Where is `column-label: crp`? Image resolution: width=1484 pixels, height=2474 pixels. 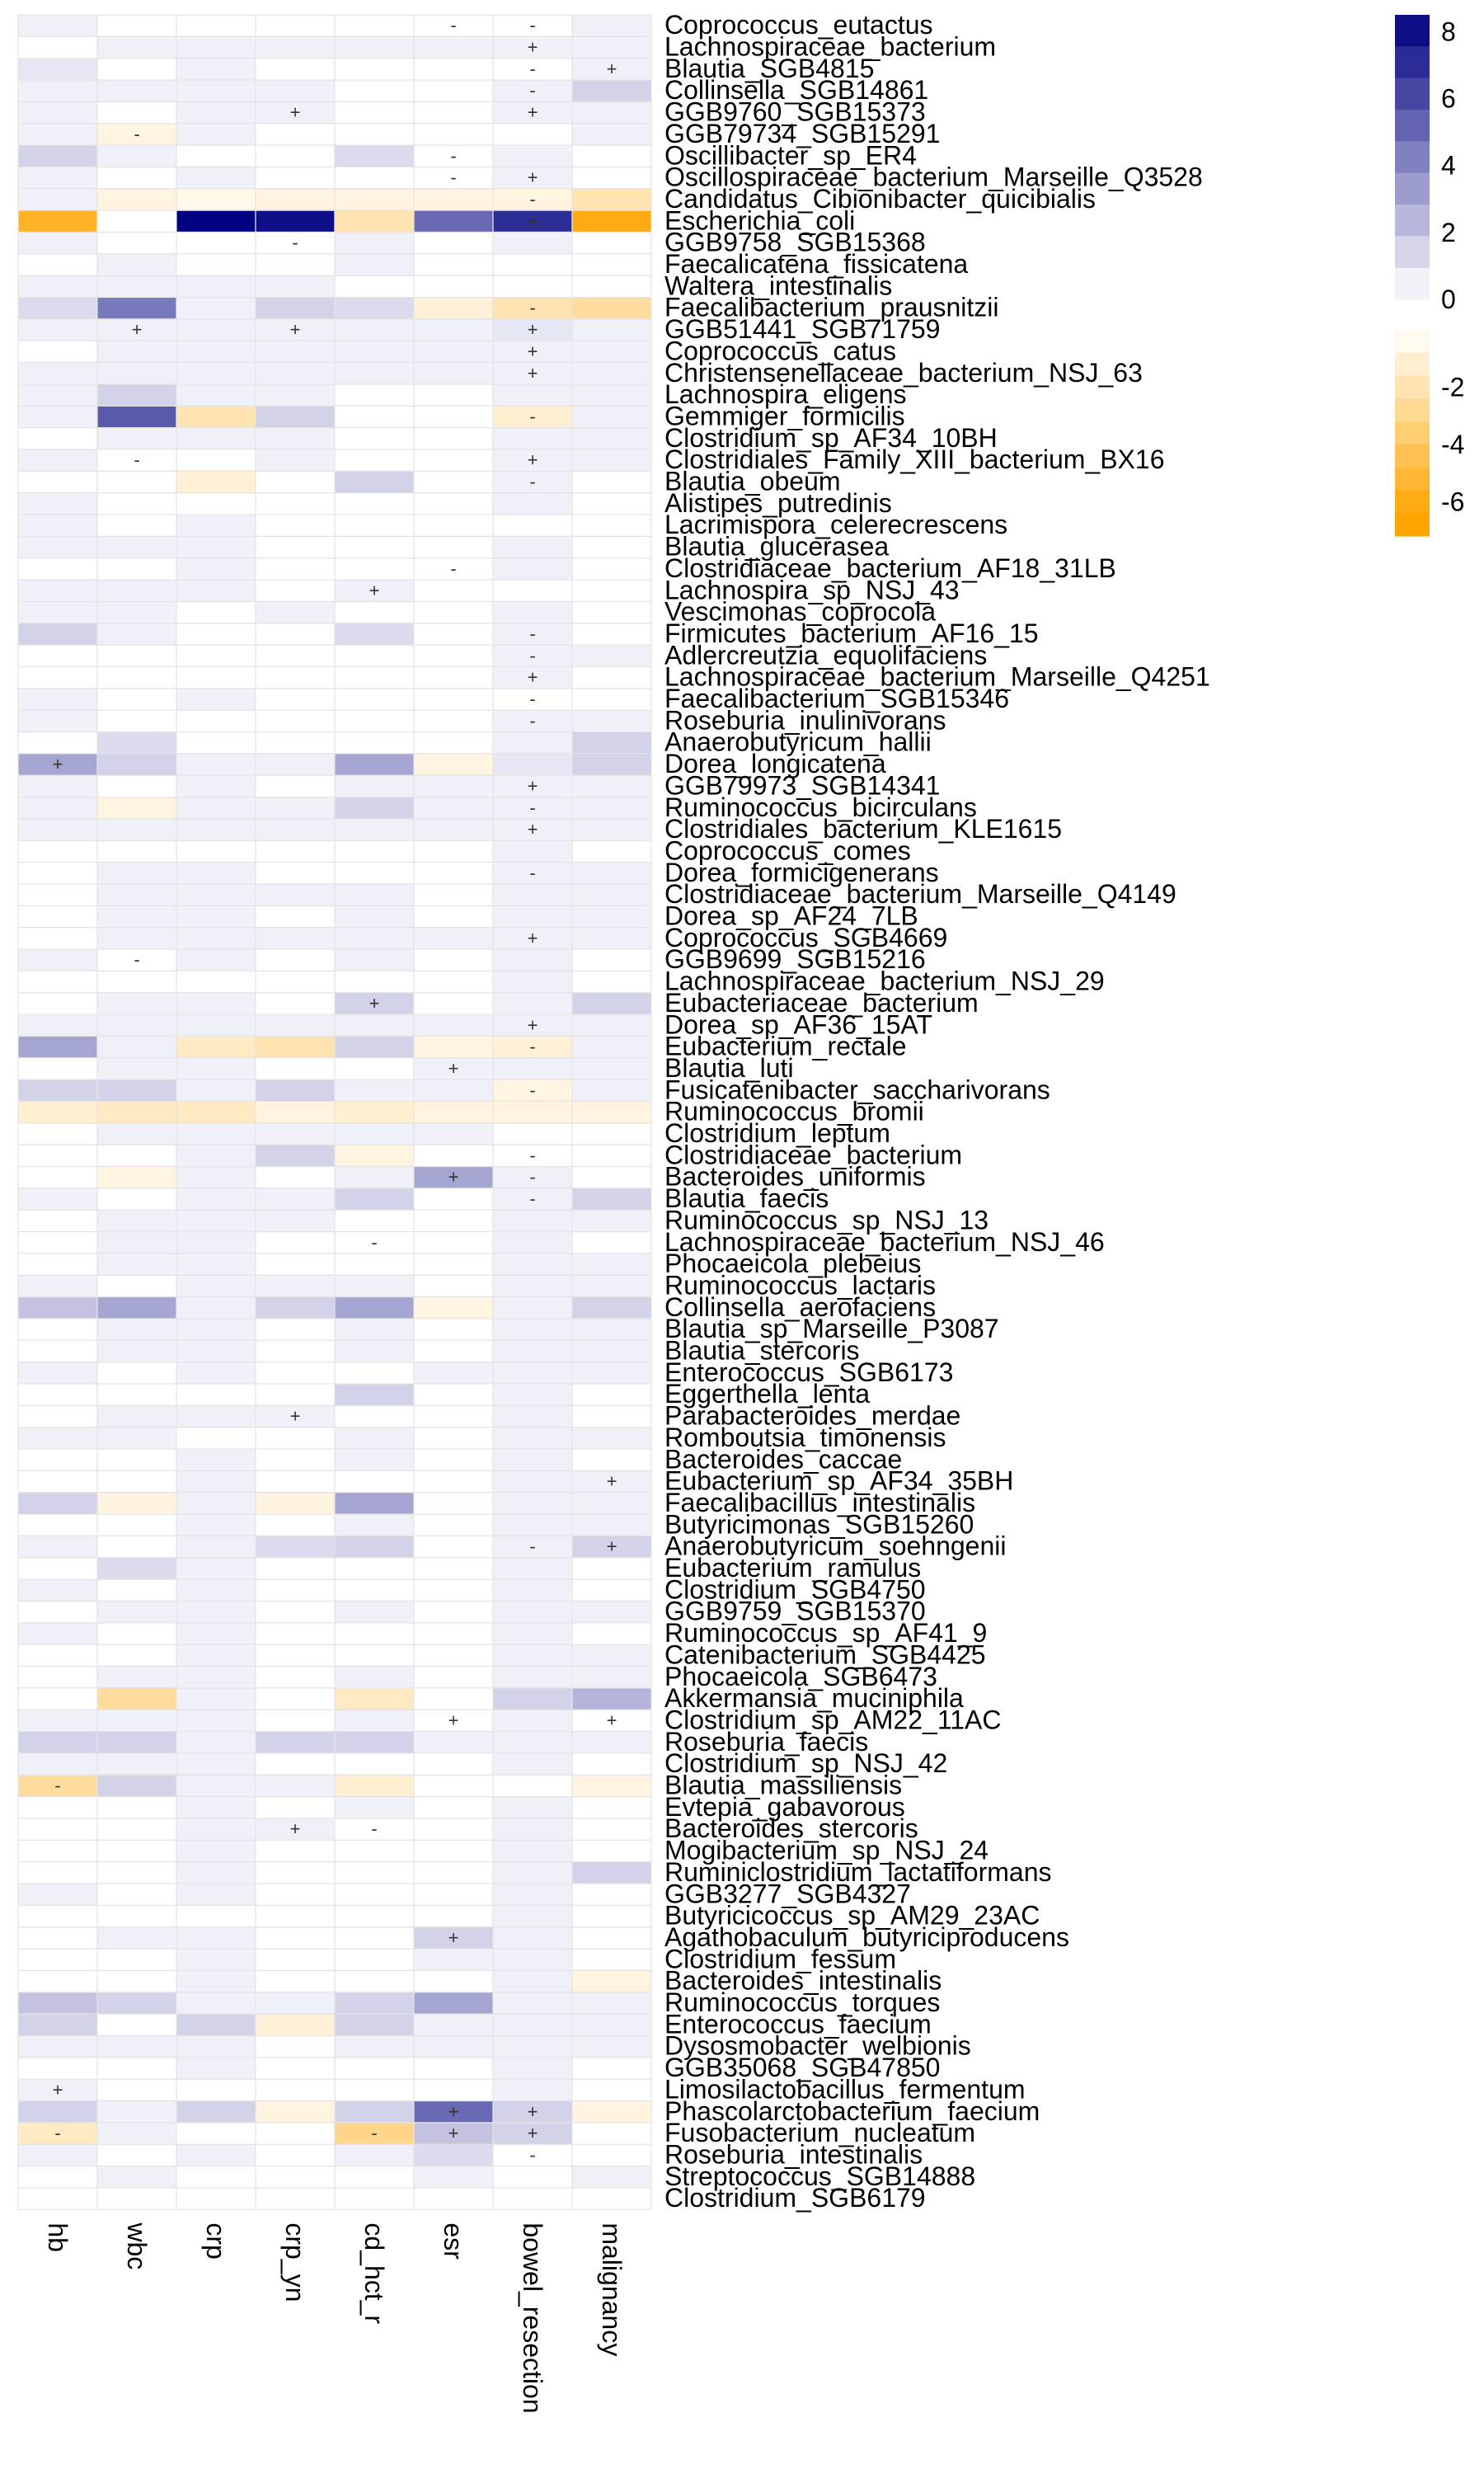
column-label: crp is located at coordinates (216, 2240).